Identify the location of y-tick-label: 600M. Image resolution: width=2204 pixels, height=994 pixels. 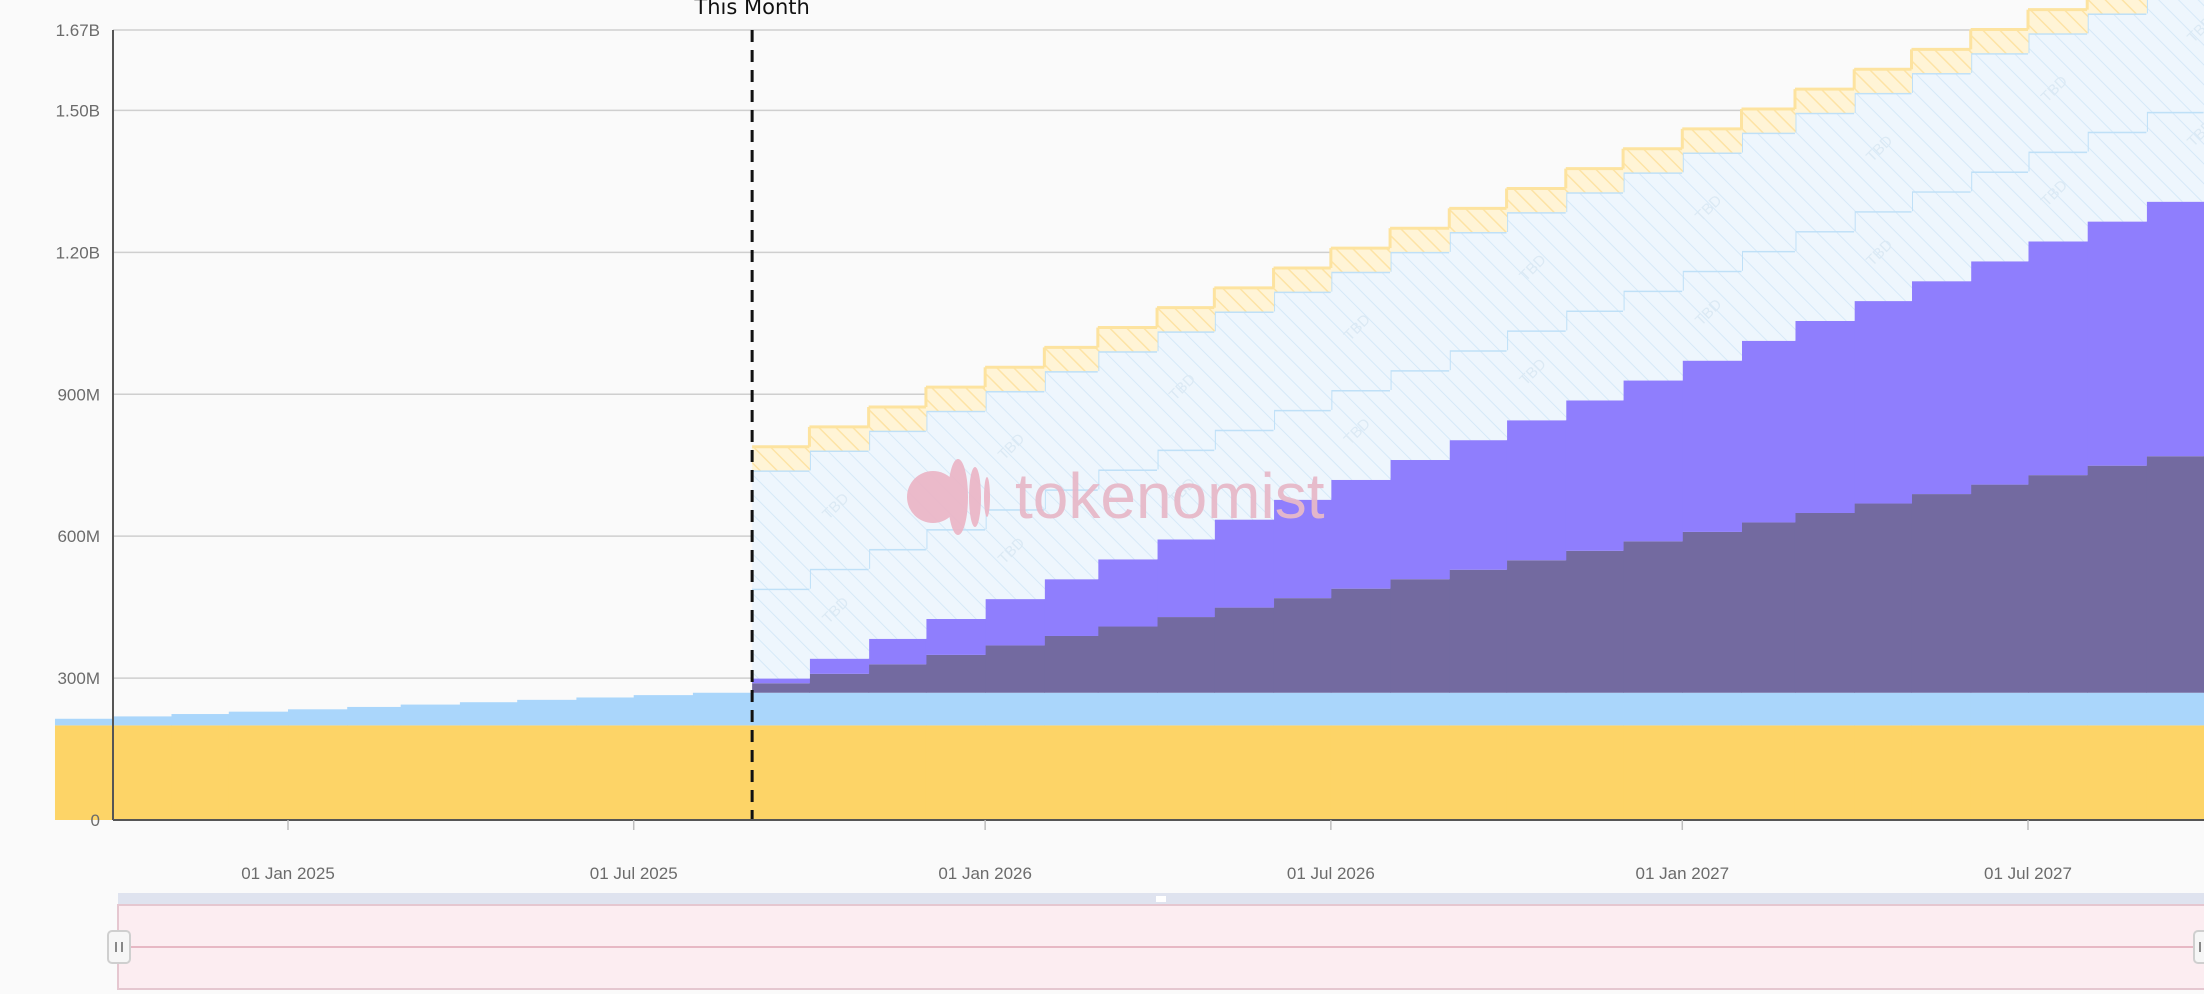
(78, 536).